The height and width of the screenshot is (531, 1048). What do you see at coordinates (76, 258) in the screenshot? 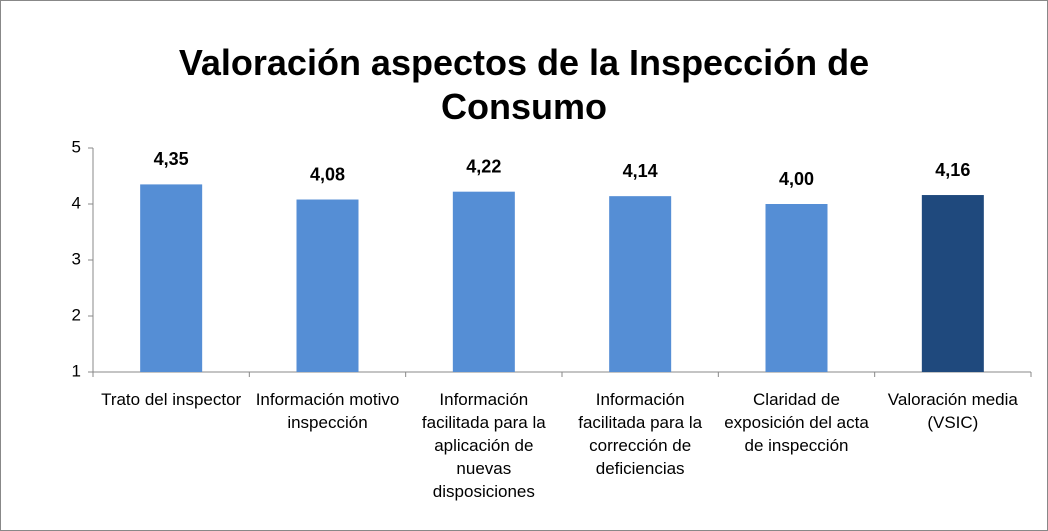
I see `y-tick-label: 3` at bounding box center [76, 258].